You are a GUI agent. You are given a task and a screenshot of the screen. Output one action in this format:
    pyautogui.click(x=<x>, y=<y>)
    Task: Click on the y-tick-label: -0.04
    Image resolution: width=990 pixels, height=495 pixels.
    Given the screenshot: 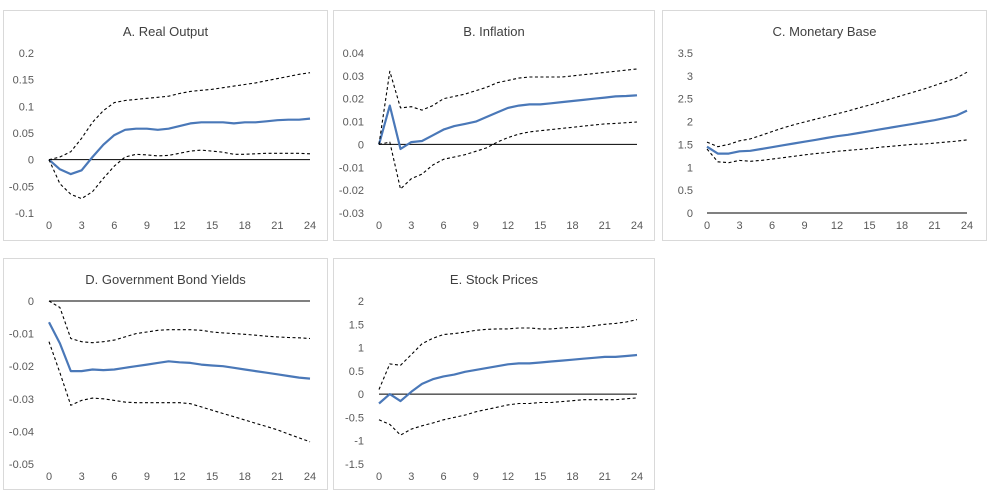 What is the action you would take?
    pyautogui.click(x=21, y=432)
    